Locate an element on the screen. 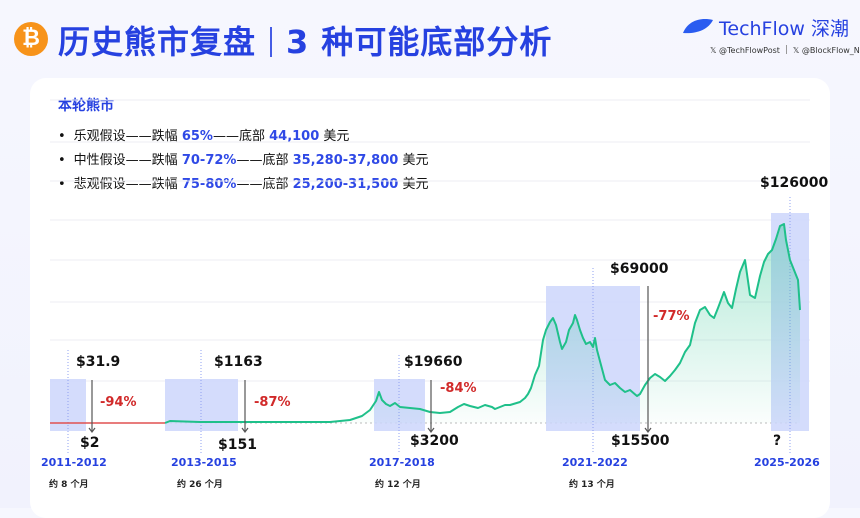 Image resolution: width=860 pixels, height=518 pixels. page-title: 历史熊市复盘 3 种可能底部分析 is located at coordinates (305, 40).